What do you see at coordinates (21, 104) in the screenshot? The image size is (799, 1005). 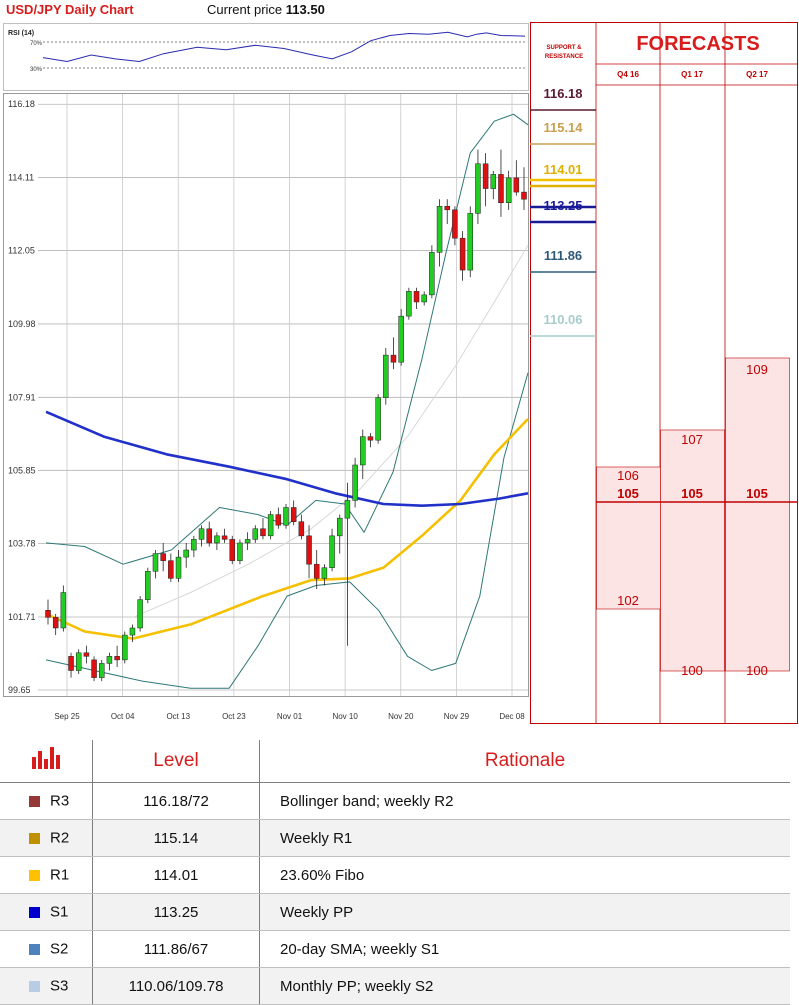 I see `y-tick-label: 116.18` at bounding box center [21, 104].